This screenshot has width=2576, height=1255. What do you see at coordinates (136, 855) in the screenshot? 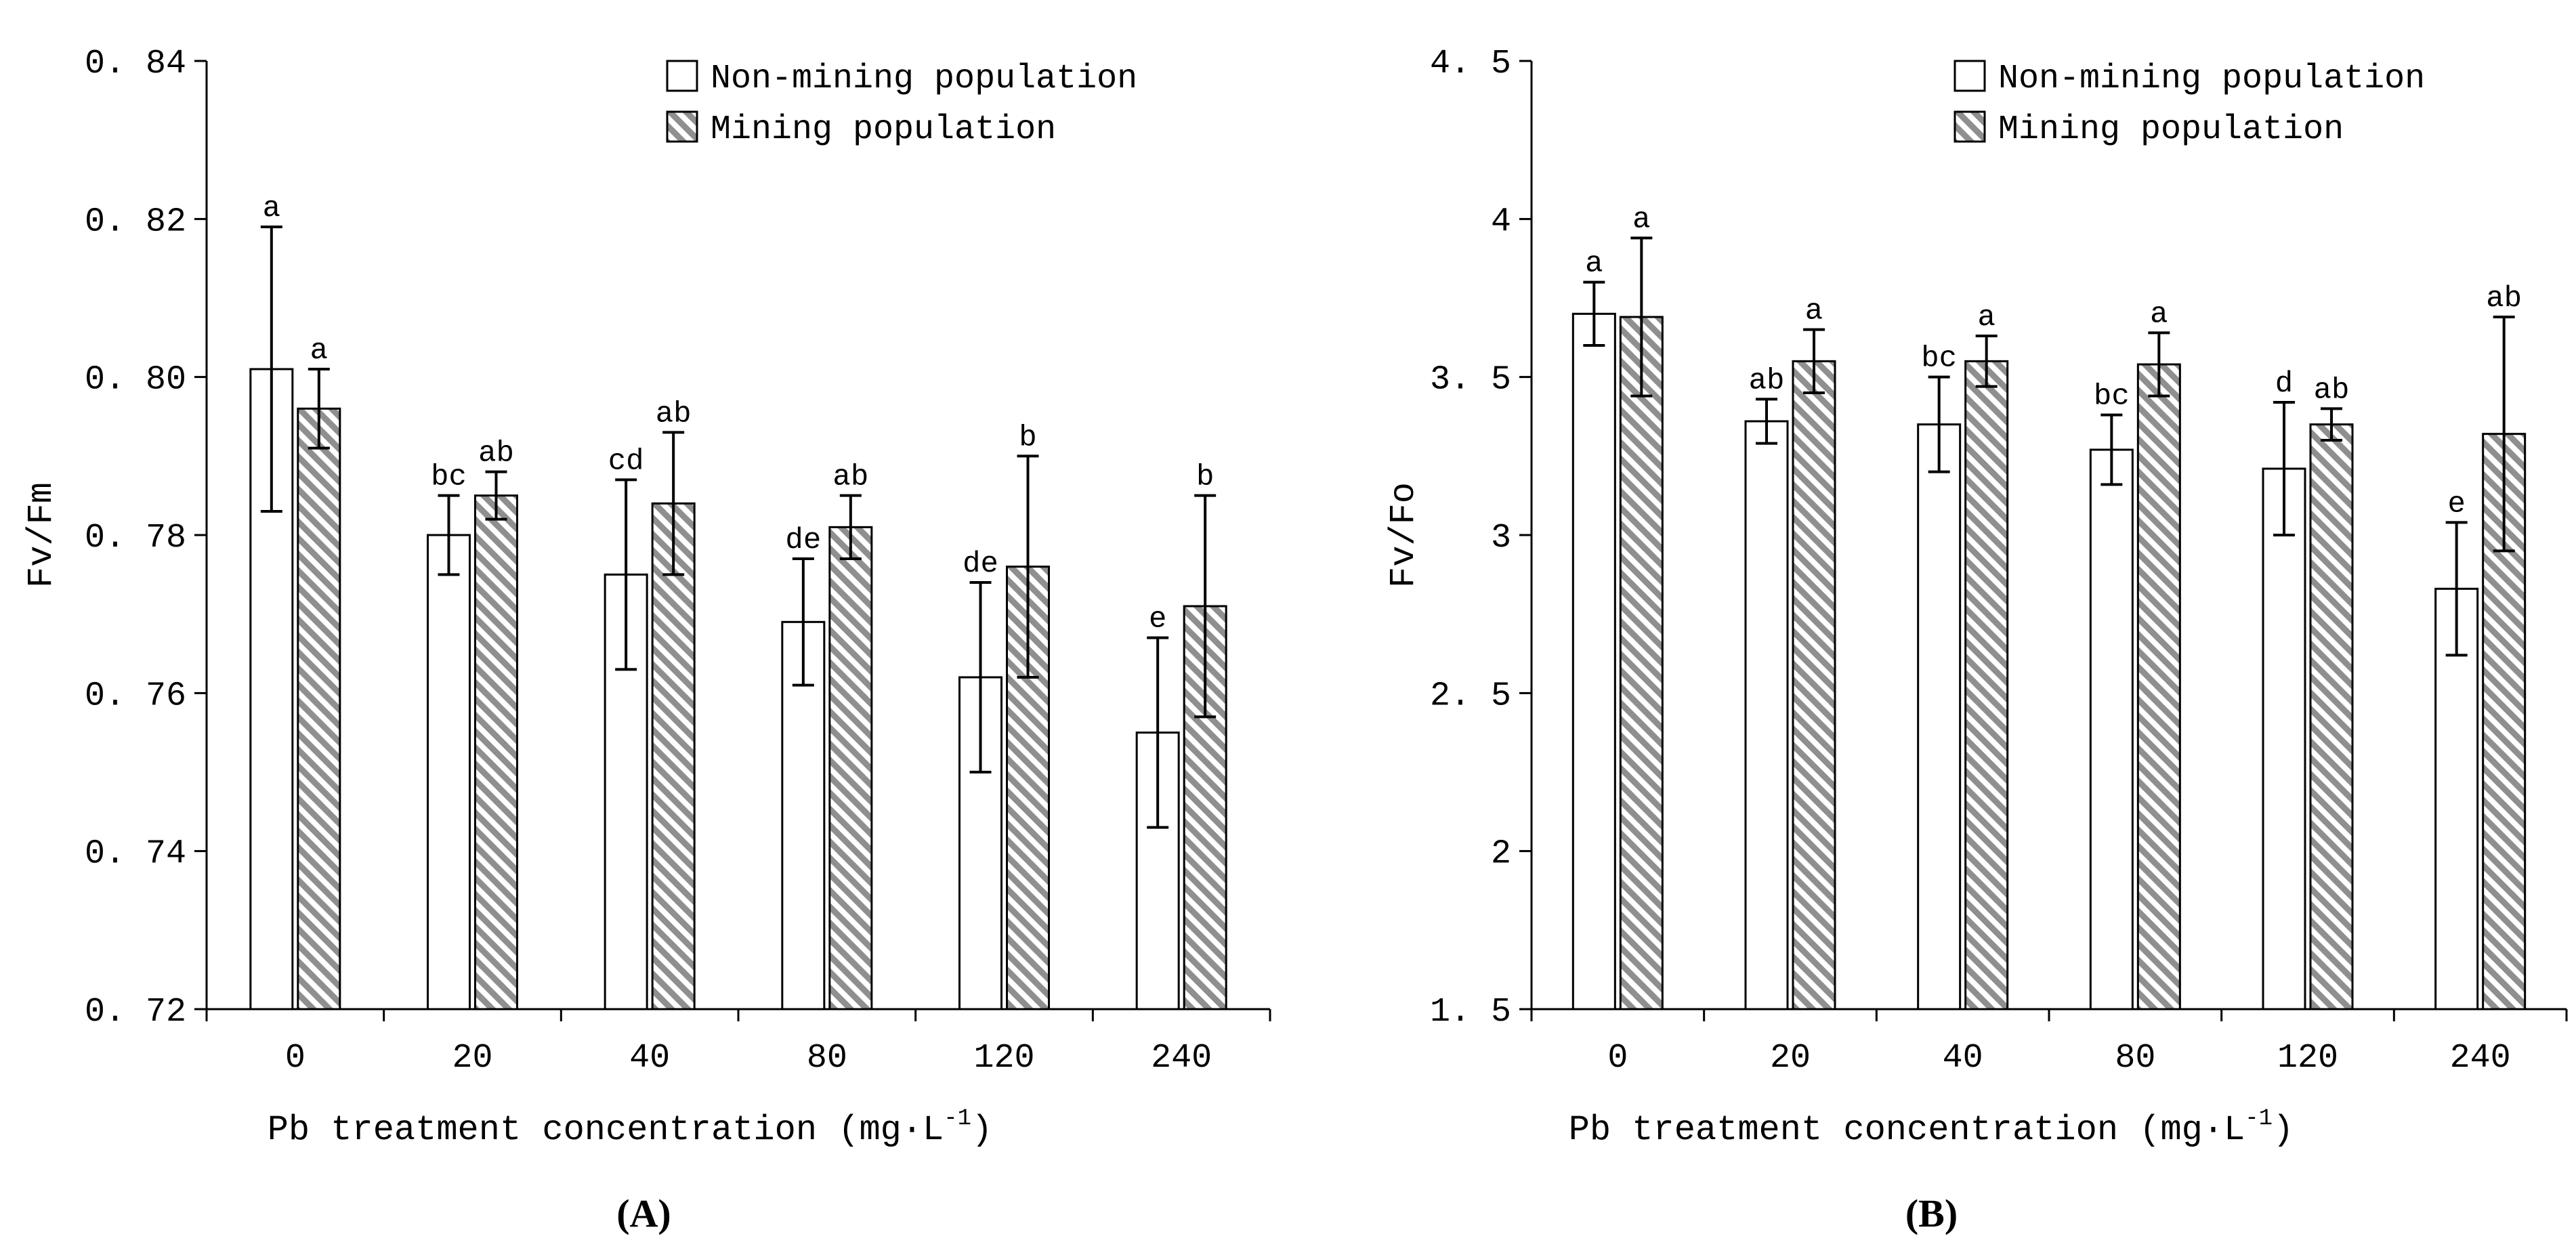
I see `y-tick-label: 0. 74` at bounding box center [136, 855].